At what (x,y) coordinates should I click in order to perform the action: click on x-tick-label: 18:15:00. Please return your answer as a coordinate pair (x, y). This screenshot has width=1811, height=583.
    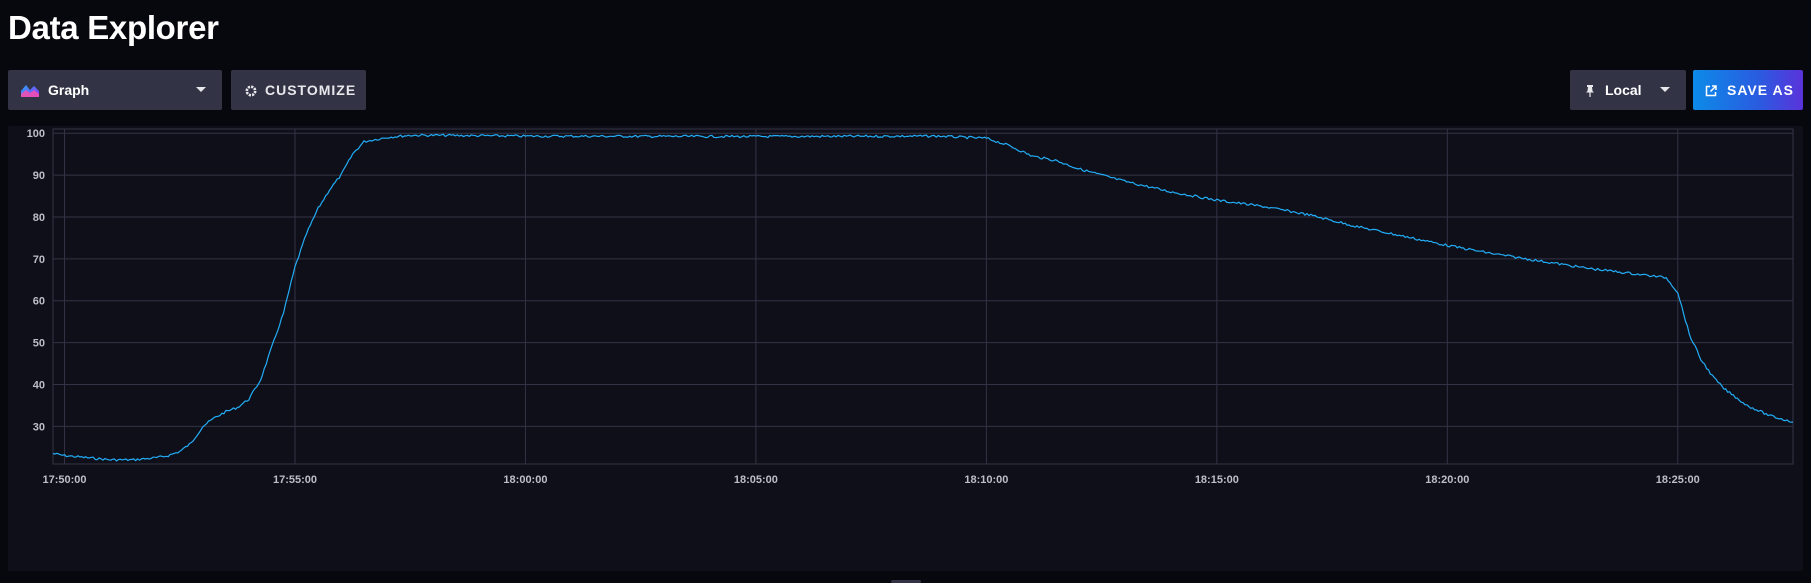
    Looking at the image, I should click on (1217, 480).